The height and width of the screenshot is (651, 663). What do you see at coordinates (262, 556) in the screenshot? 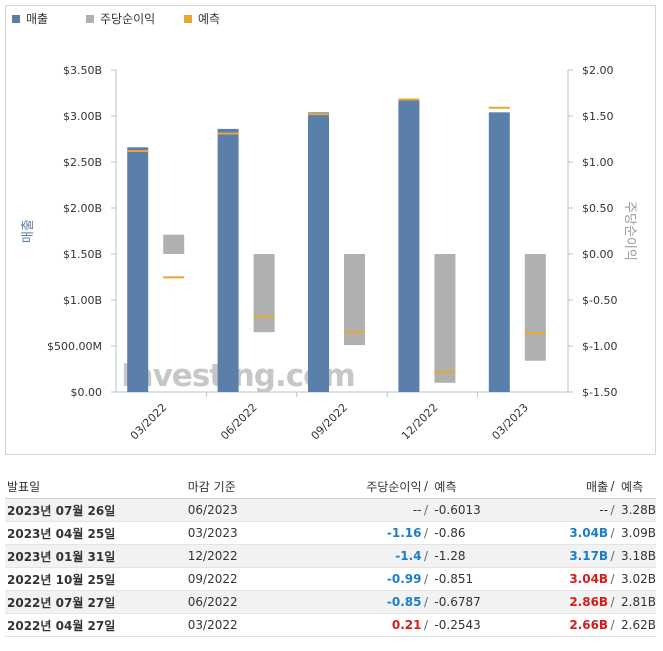
I see `cell-period: 12/2022` at bounding box center [262, 556].